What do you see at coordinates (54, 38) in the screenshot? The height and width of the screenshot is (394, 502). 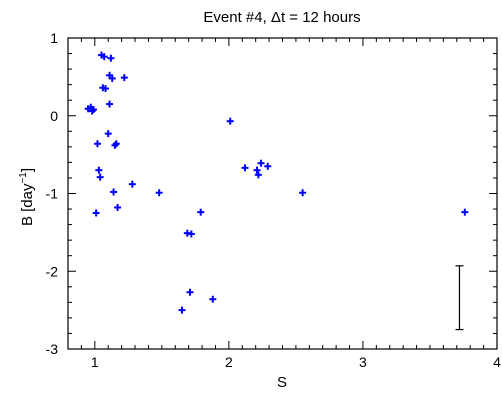 I see `y-tick-label: 1` at bounding box center [54, 38].